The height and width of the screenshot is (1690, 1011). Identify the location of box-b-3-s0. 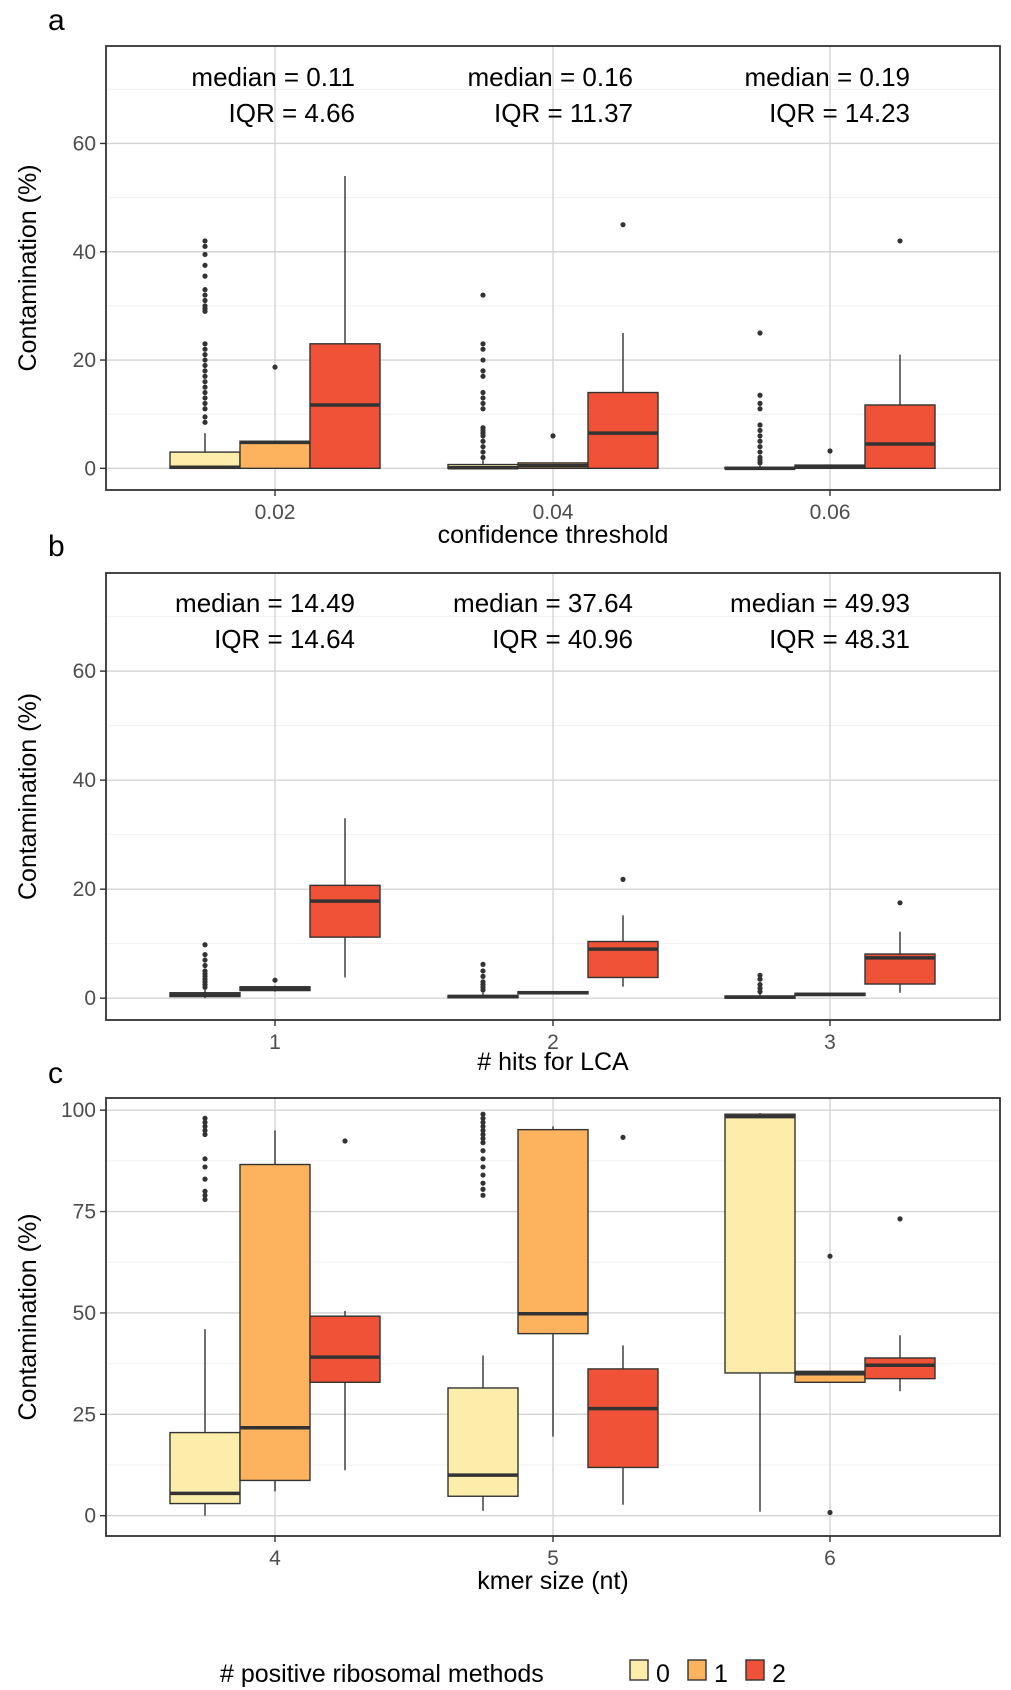
(760, 985).